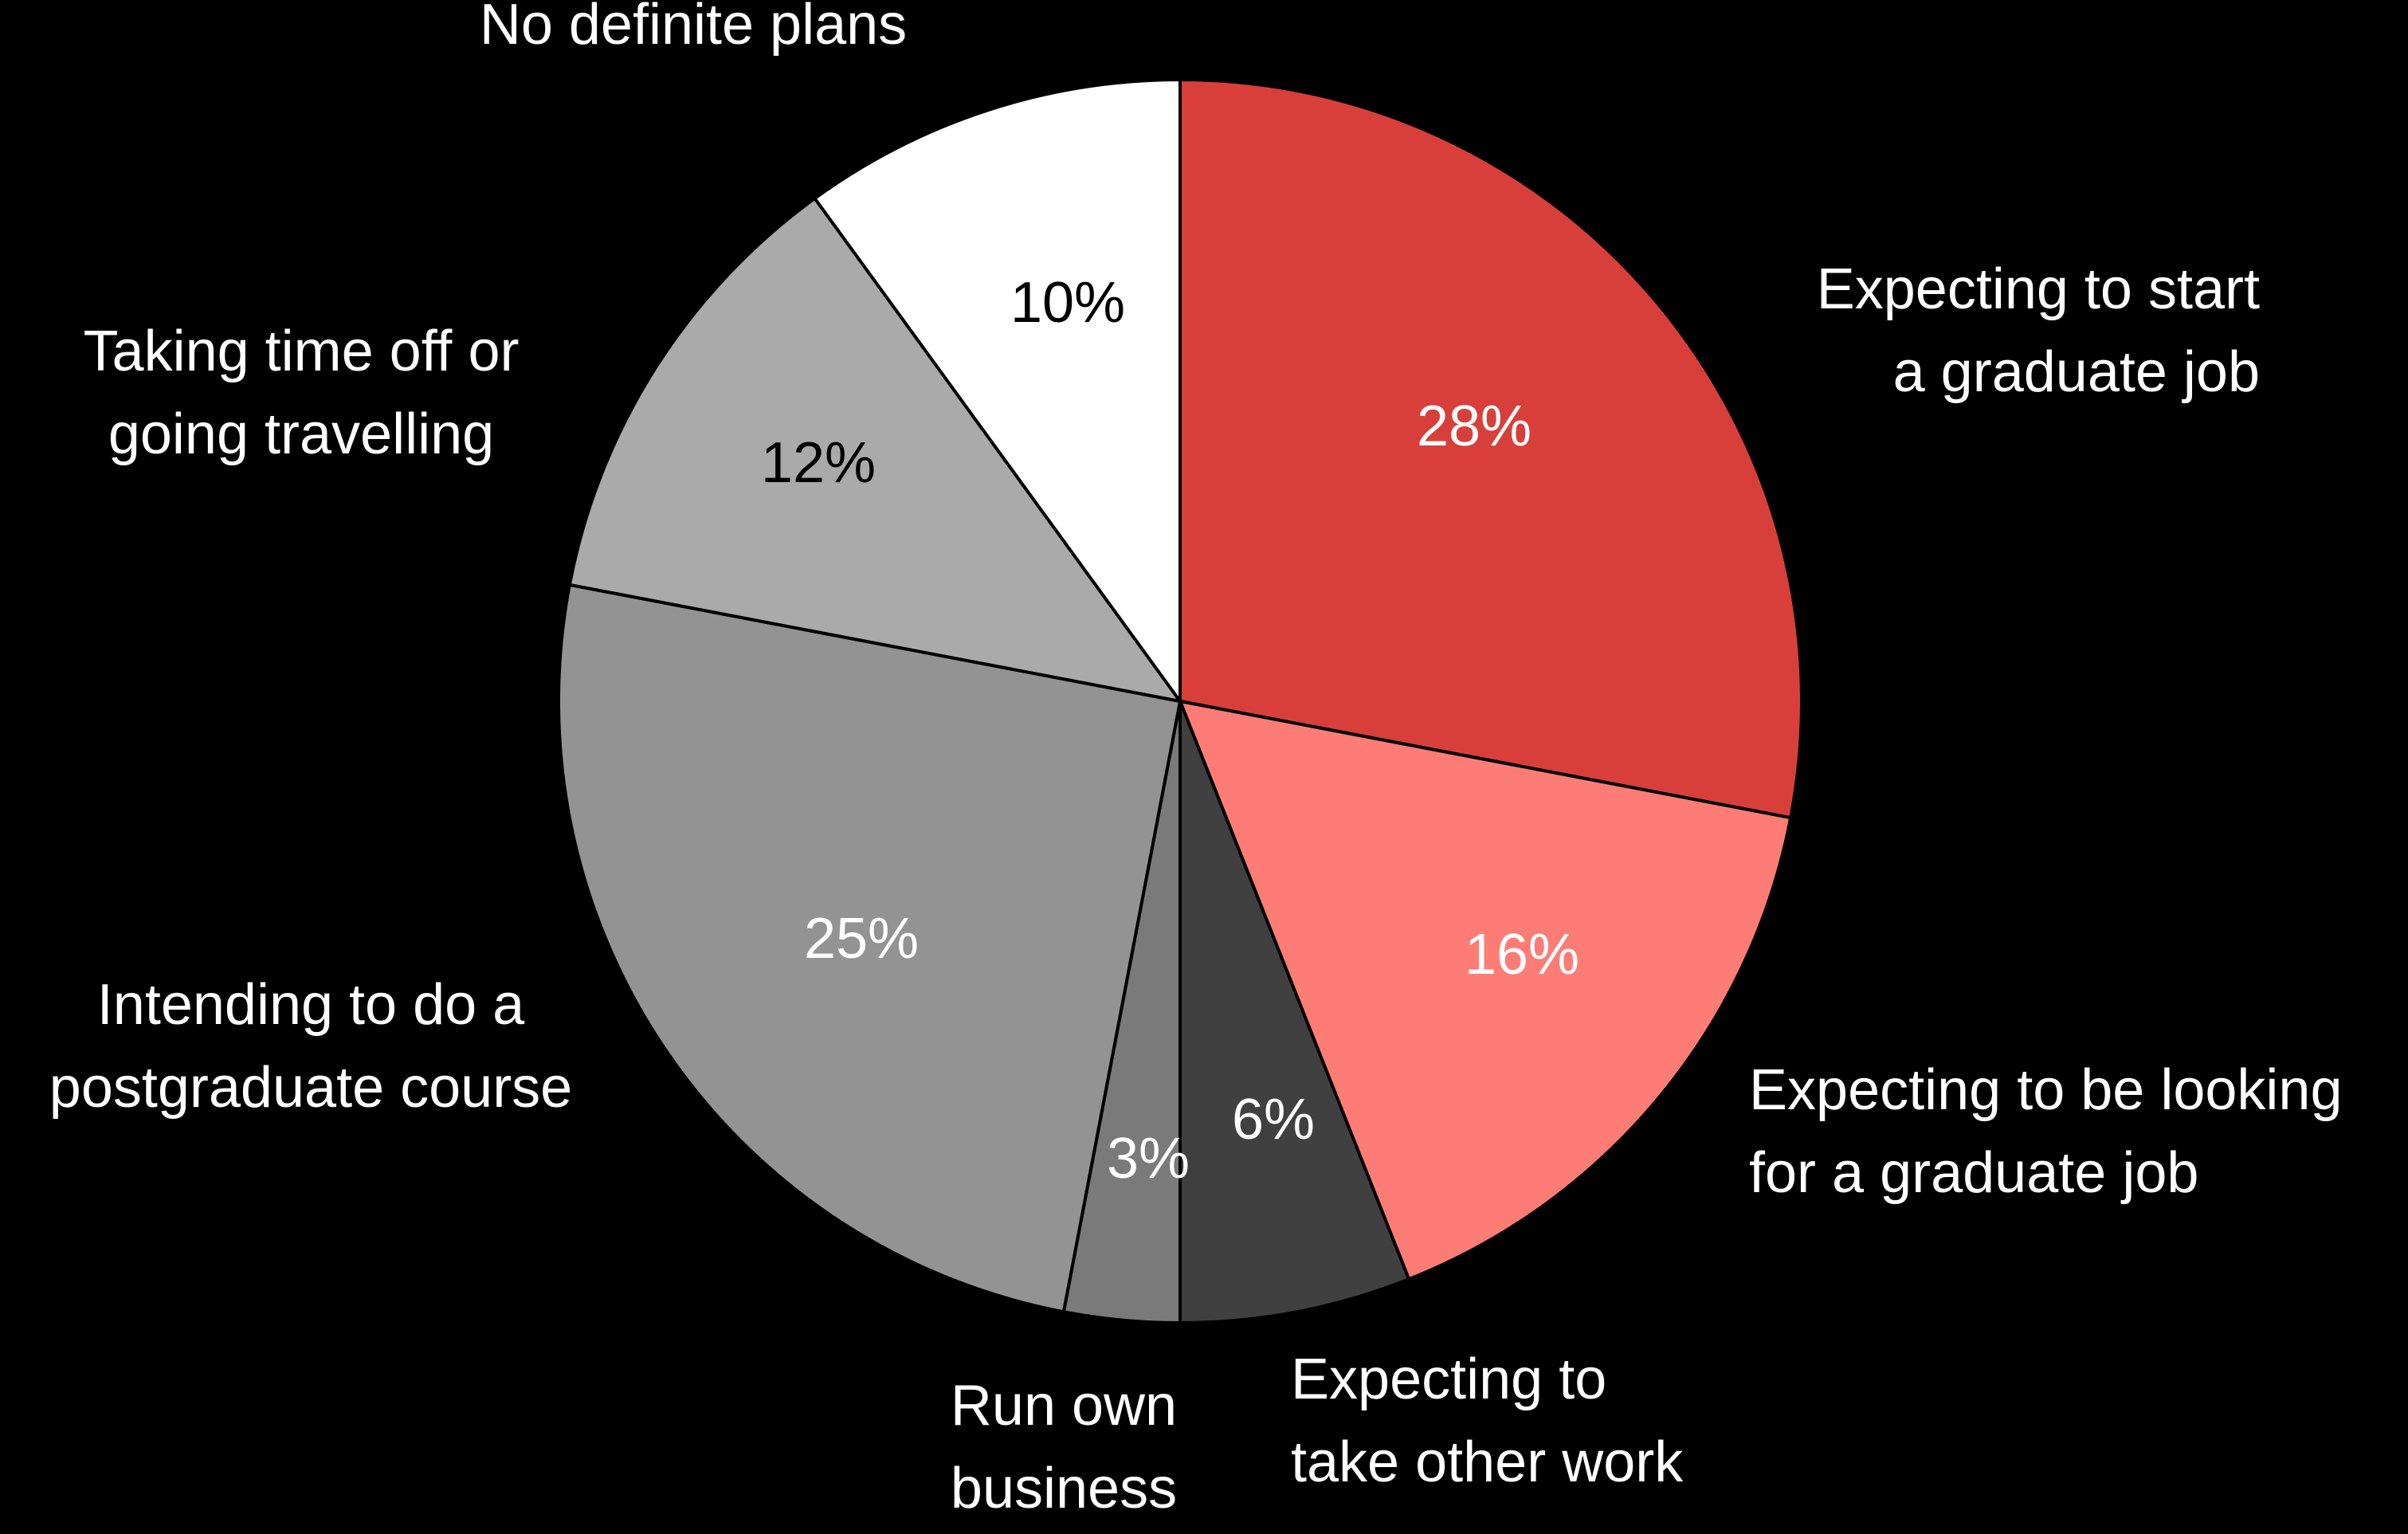  What do you see at coordinates (1474, 426) in the screenshot?
I see `value-label-start-graduate-job: 28%` at bounding box center [1474, 426].